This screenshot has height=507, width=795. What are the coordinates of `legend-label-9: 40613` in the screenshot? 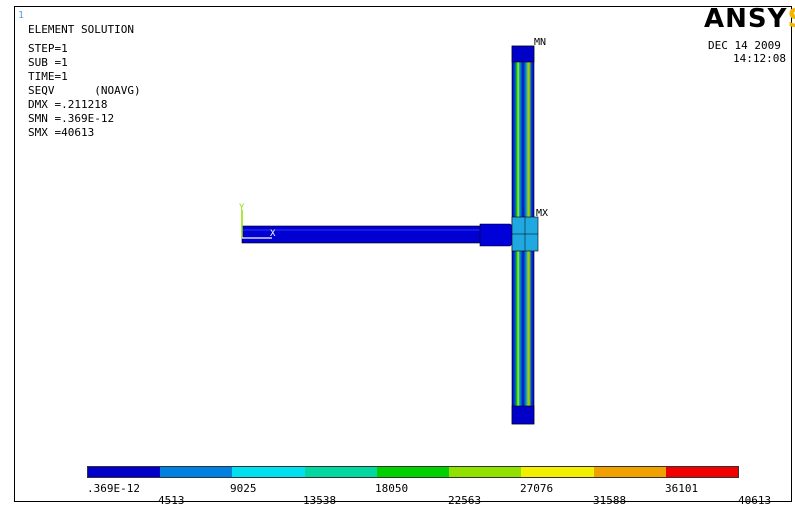 It's located at (755, 500).